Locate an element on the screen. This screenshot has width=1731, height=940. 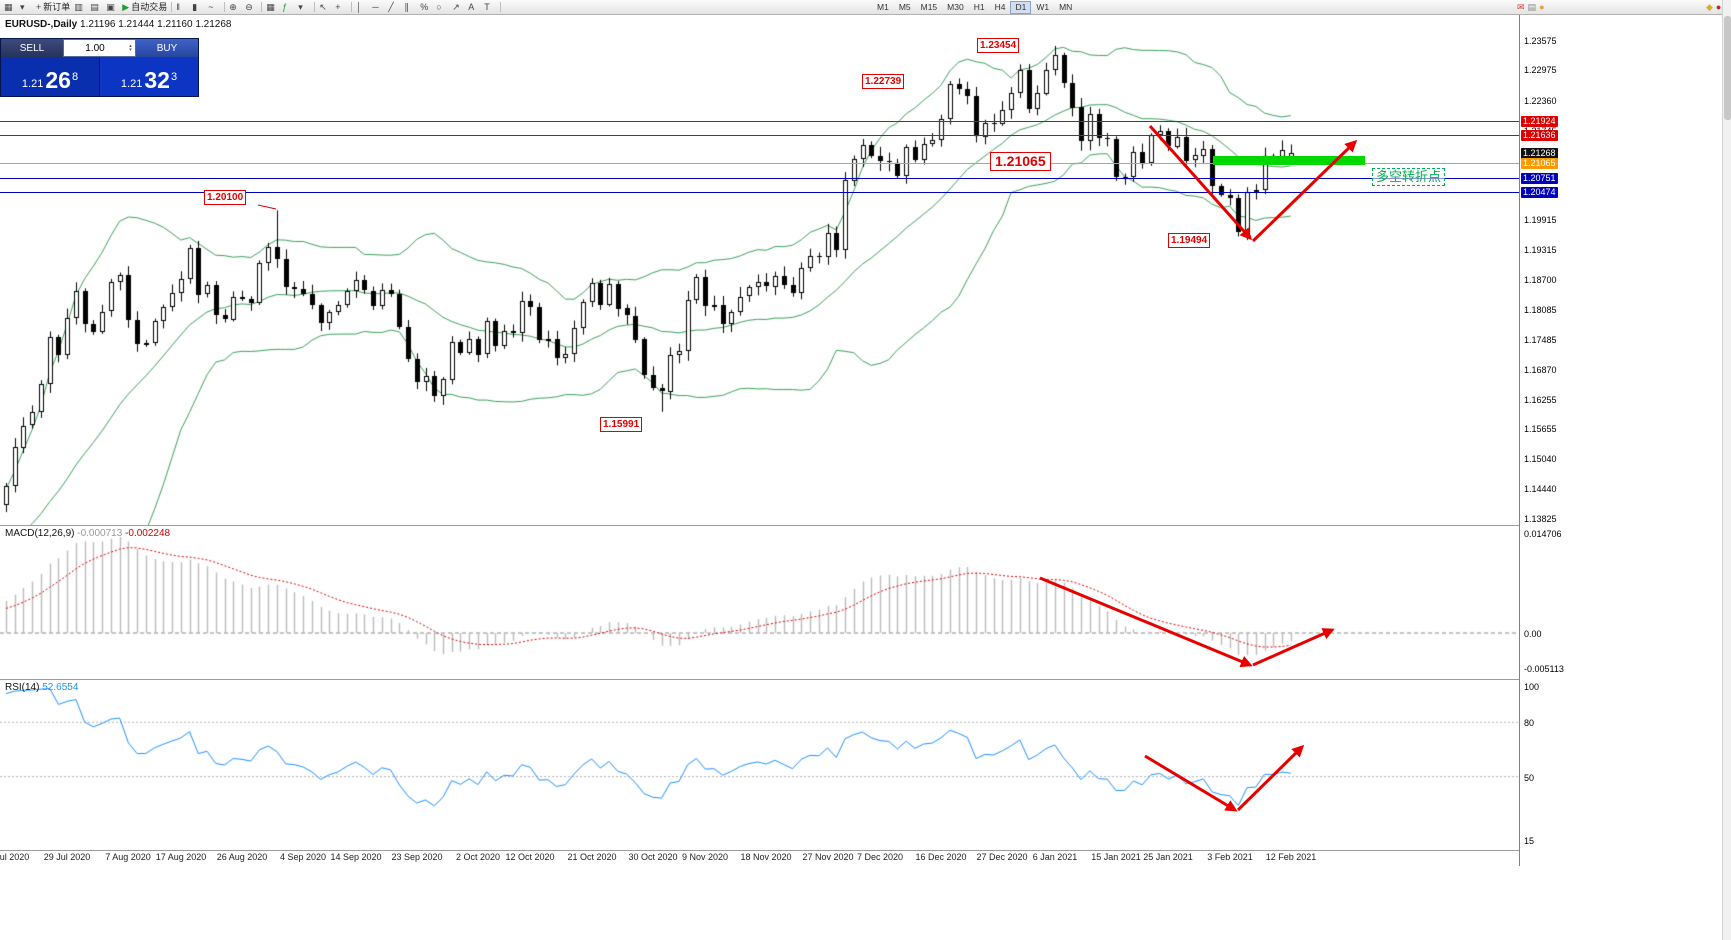
scrollbar-thumb is located at coordinates (1727, 68).